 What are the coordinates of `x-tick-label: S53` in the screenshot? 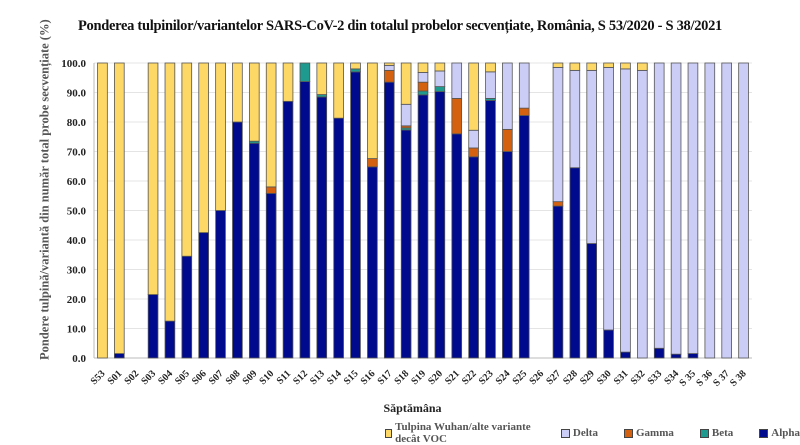 It's located at (98, 377).